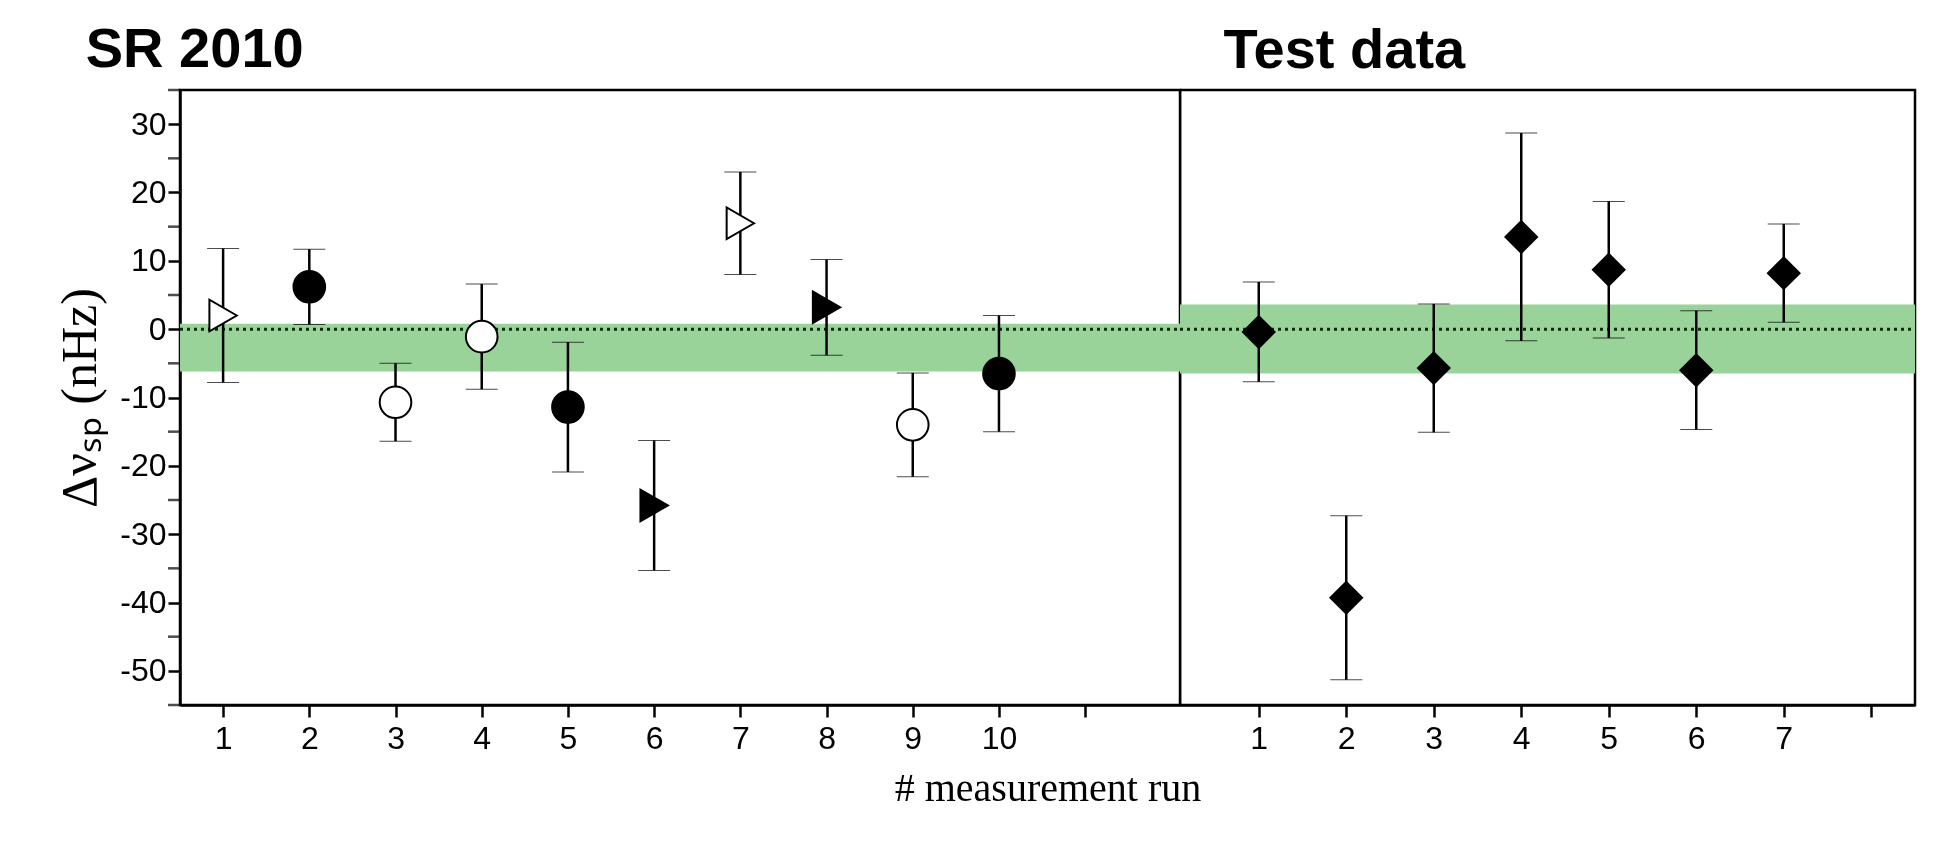  Describe the element at coordinates (827, 737) in the screenshot. I see `x-tick-label: 8` at that location.